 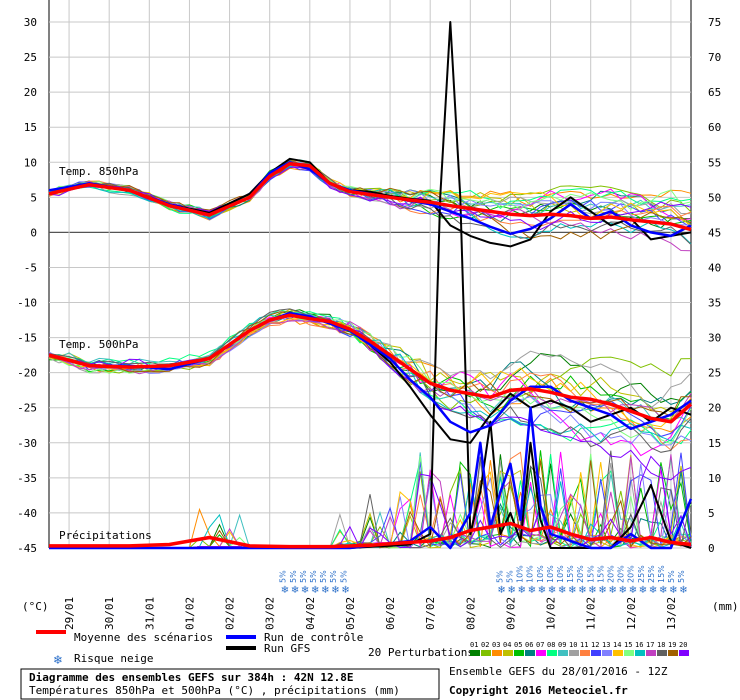 I want to click on legend-snow-label: Risque neige, so click(x=113, y=658).